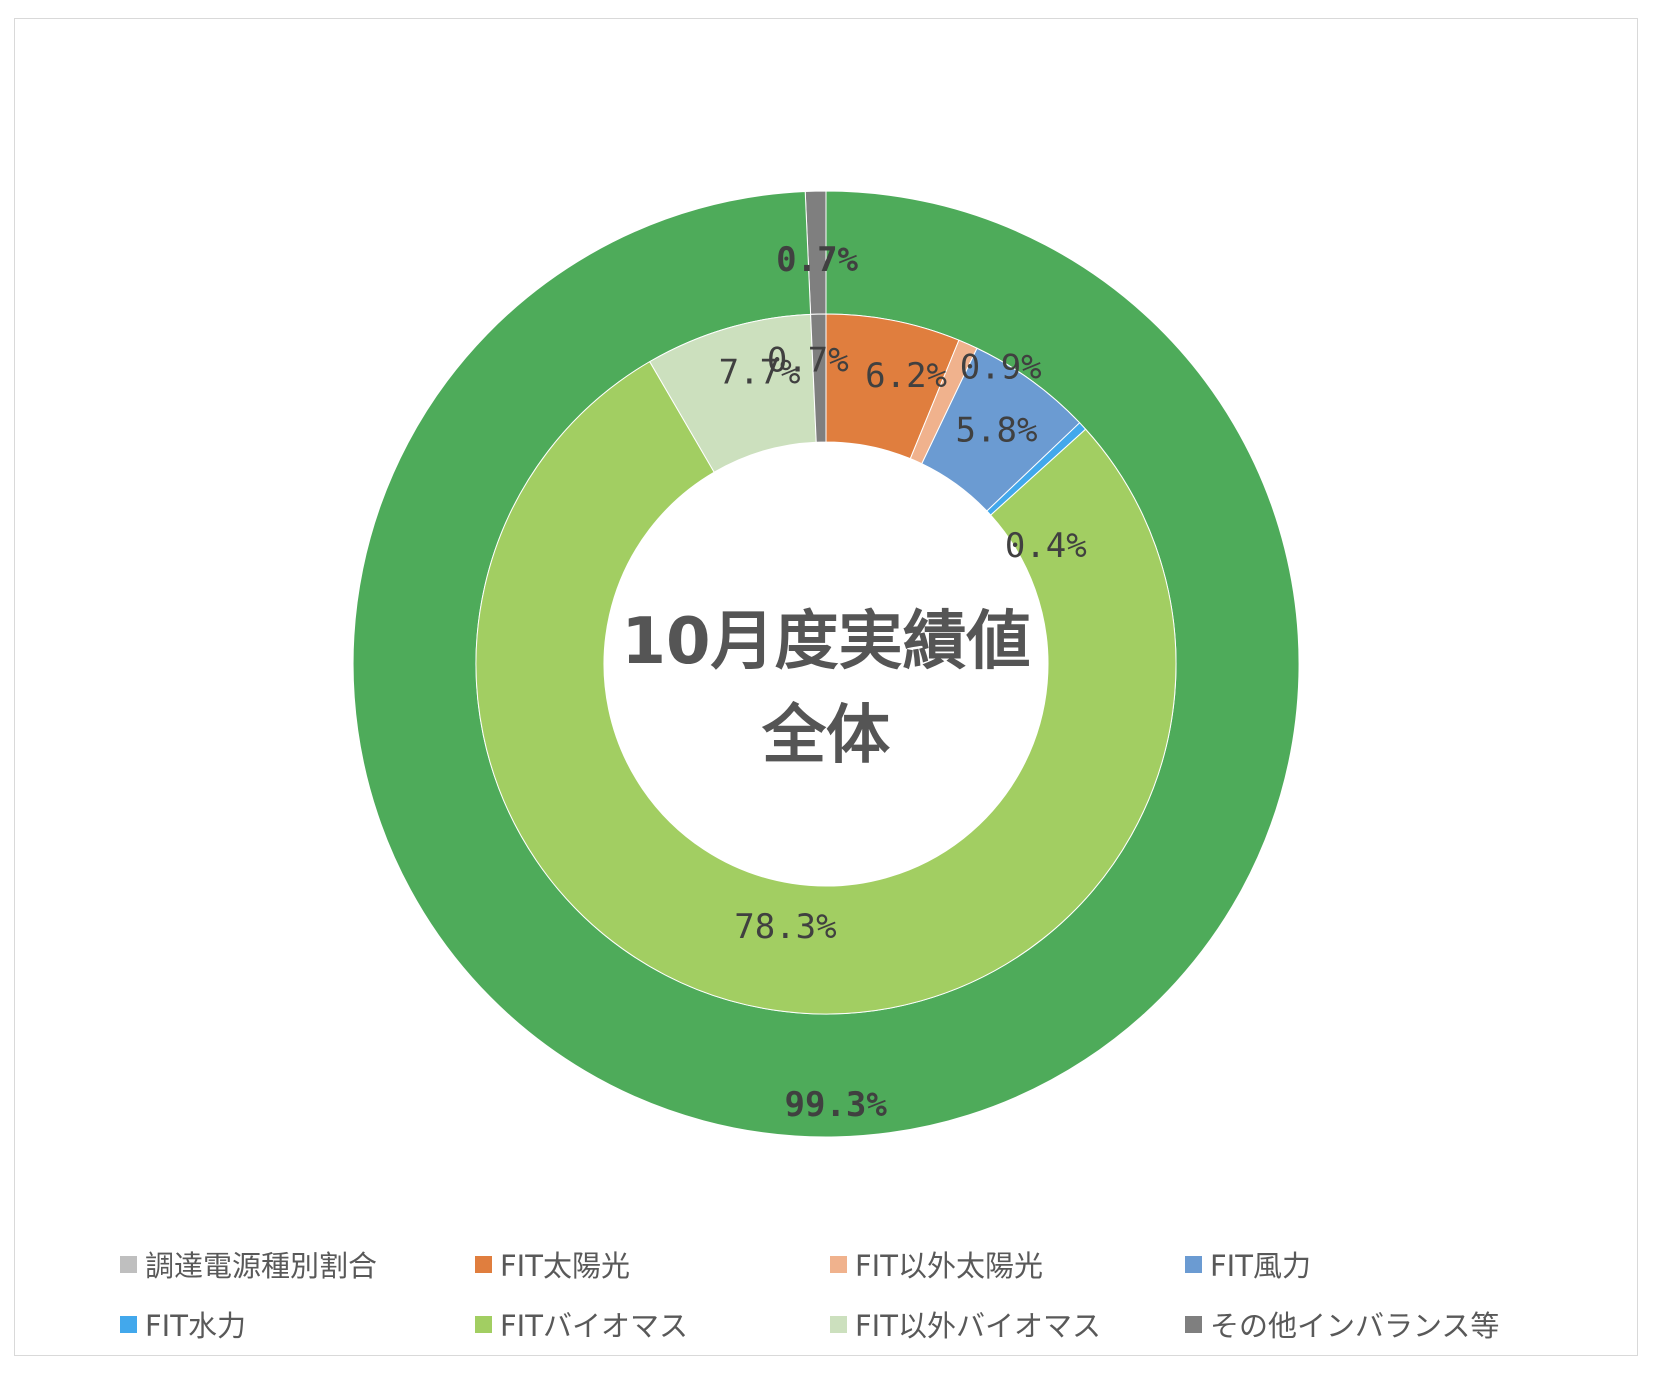 Image resolution: width=1654 pixels, height=1374 pixels. What do you see at coordinates (652, 1264) in the screenshot?
I see `legend-item-fit-solar: FIT太陽光` at bounding box center [652, 1264].